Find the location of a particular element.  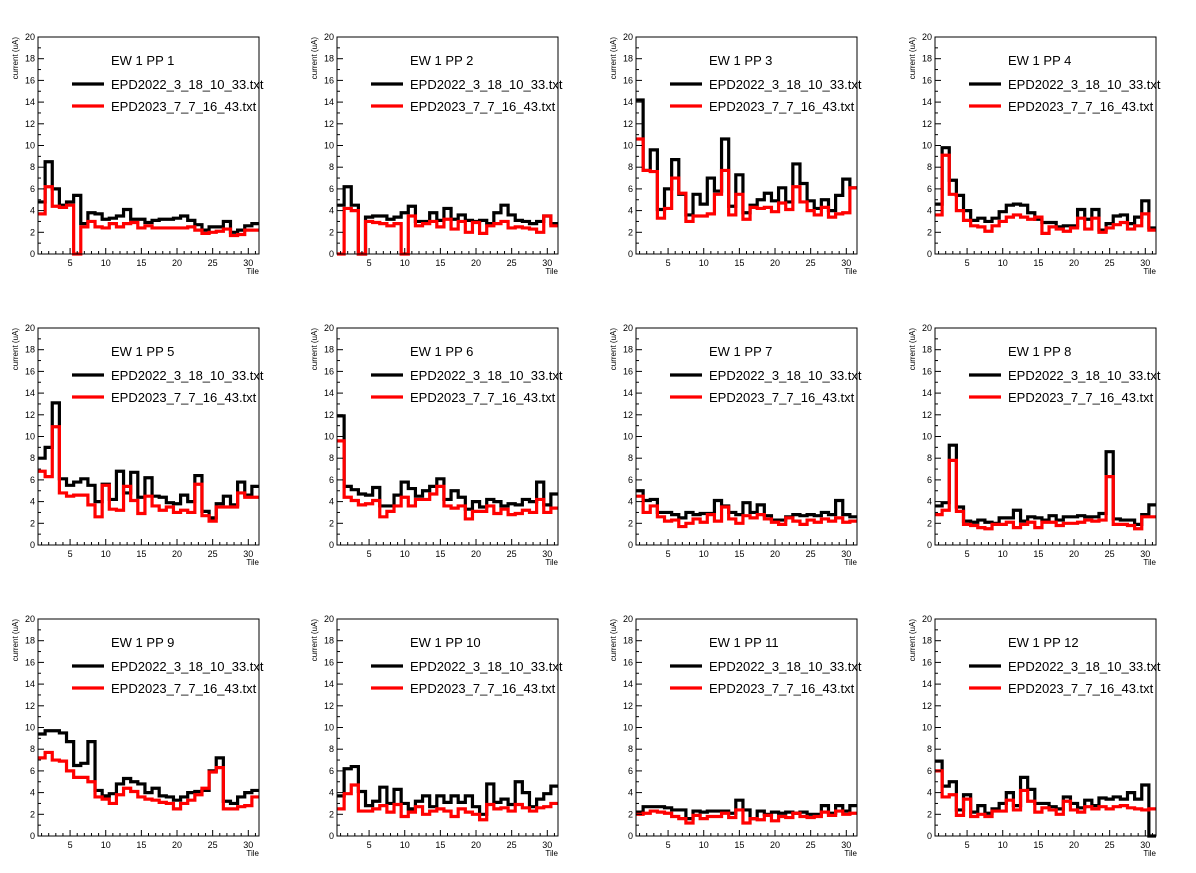

chart-title: EW 1 PP 11 is located at coordinates (744, 642).